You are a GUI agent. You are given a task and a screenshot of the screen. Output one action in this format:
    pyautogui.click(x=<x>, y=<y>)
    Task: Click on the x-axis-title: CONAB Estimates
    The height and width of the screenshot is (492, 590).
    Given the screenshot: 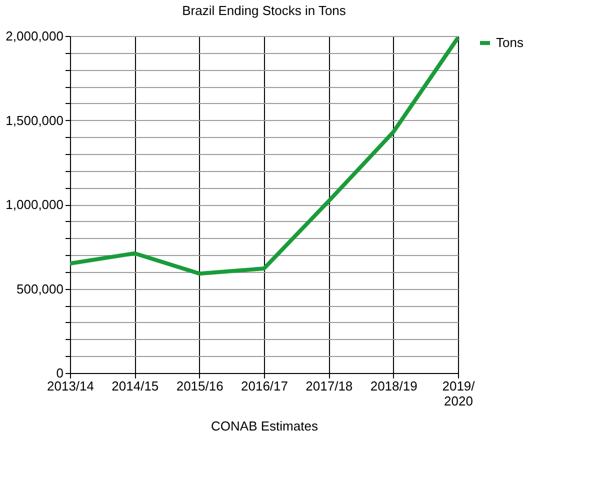 What is the action you would take?
    pyautogui.click(x=264, y=426)
    